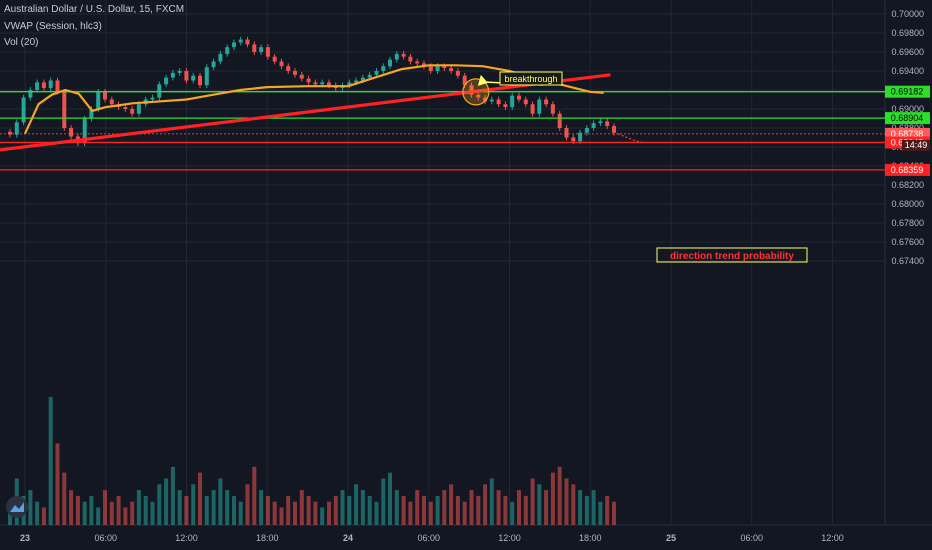 The width and height of the screenshot is (932, 550). What do you see at coordinates (907, 204) in the screenshot?
I see `y-tick-label: 0.68000` at bounding box center [907, 204].